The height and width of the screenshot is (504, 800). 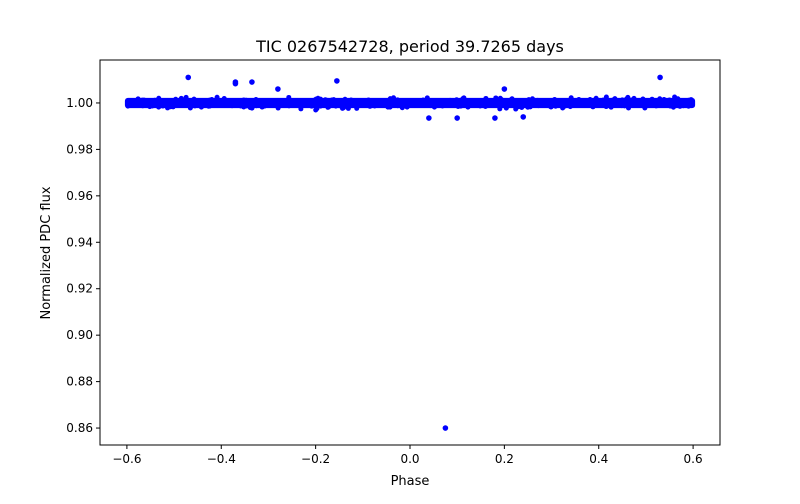 What do you see at coordinates (79, 428) in the screenshot?
I see `y-tick-label: 0.86` at bounding box center [79, 428].